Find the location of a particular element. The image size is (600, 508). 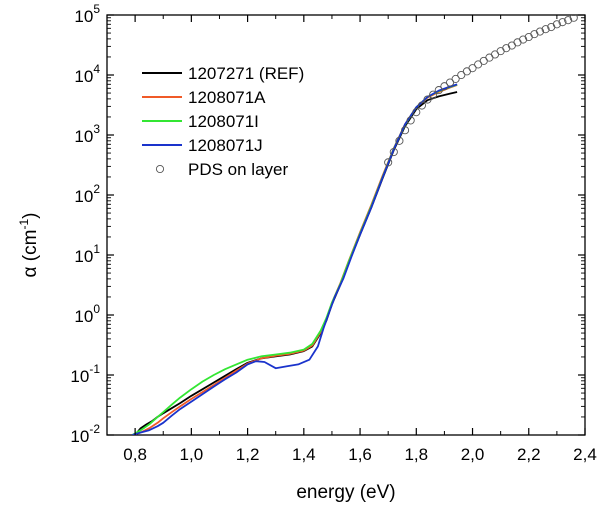

y-axis-unit-open: ( is located at coordinates (30, 257).